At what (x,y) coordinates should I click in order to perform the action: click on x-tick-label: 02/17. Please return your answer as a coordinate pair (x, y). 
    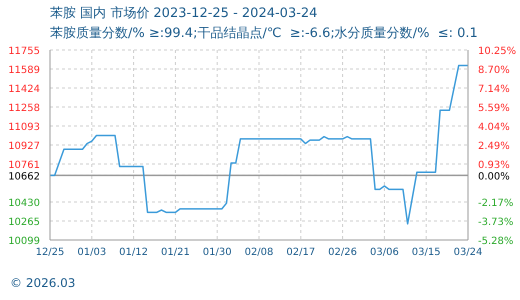
    Looking at the image, I should click on (301, 252).